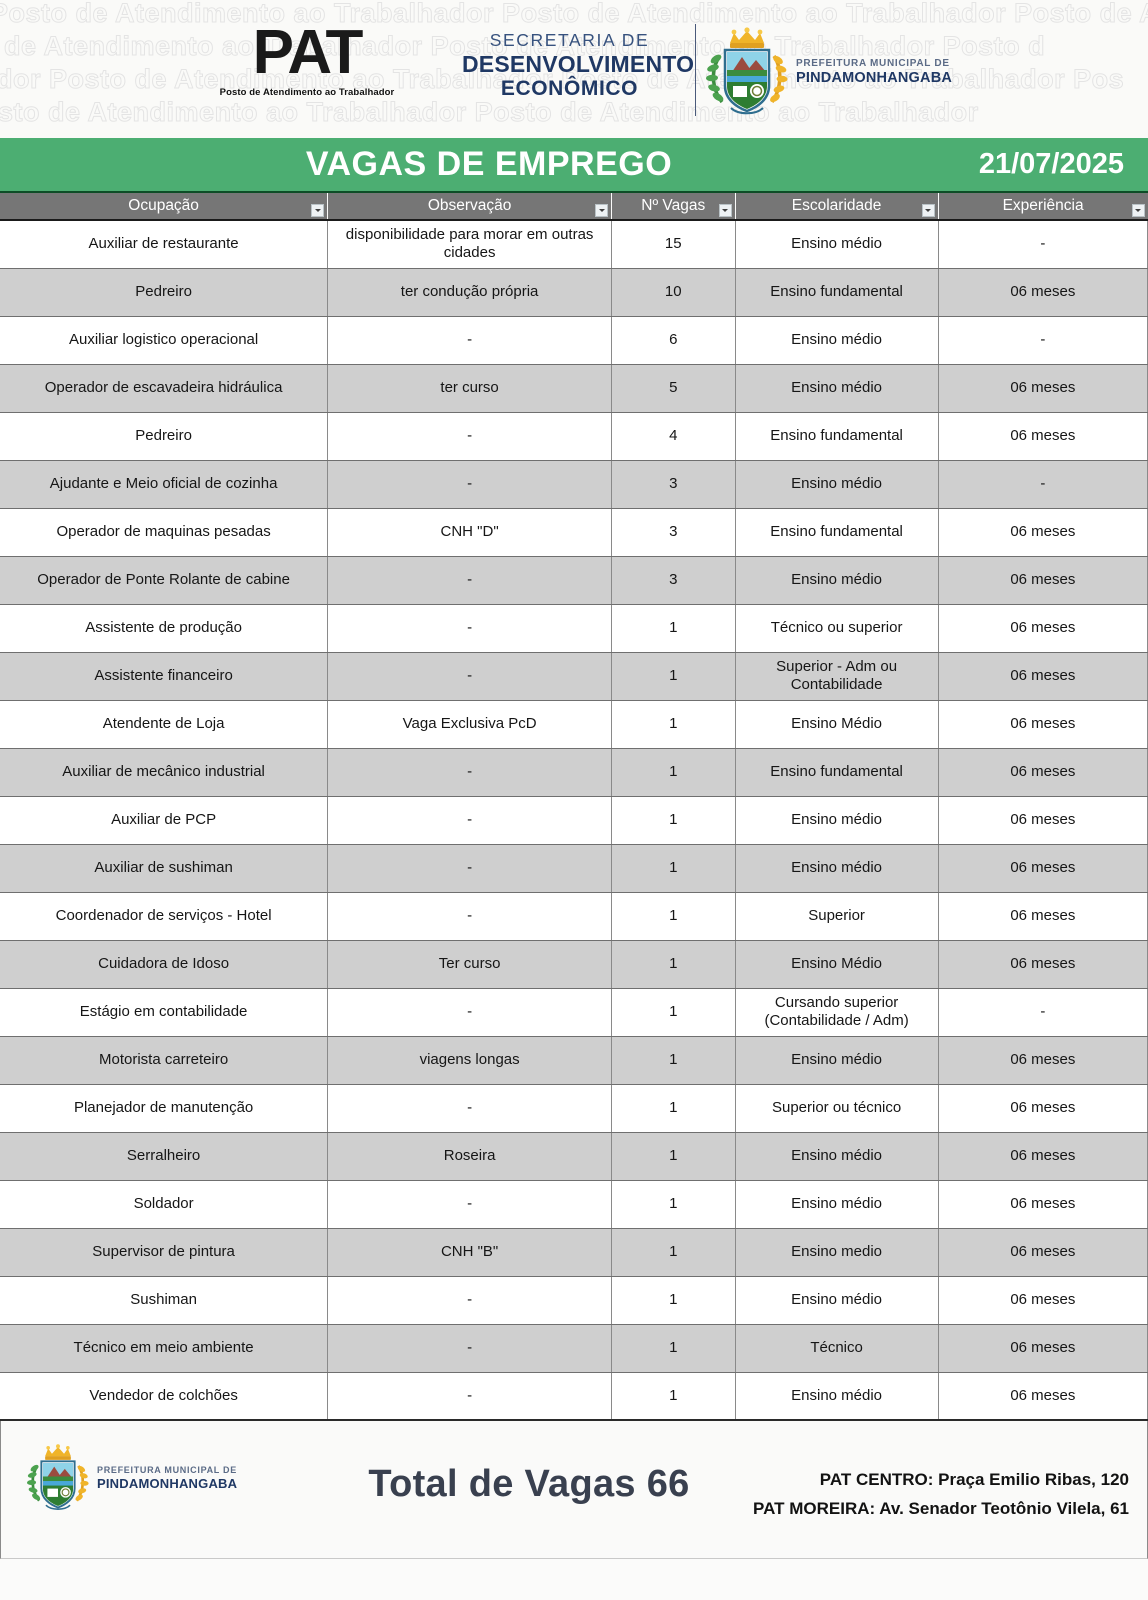 The height and width of the screenshot is (1600, 1148). Describe the element at coordinates (673, 207) in the screenshot. I see `column-header-numero-vagas: Nº Vagas` at that location.